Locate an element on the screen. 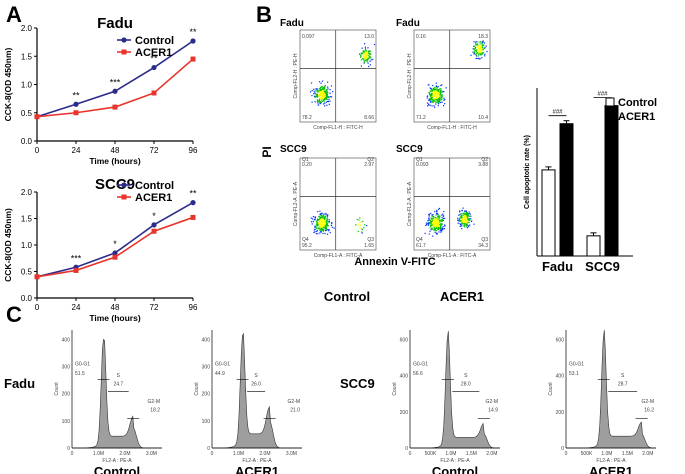 Image resolution: width=685 pixels, height=474 pixels. data-point-acer1 is located at coordinates (193, 59).